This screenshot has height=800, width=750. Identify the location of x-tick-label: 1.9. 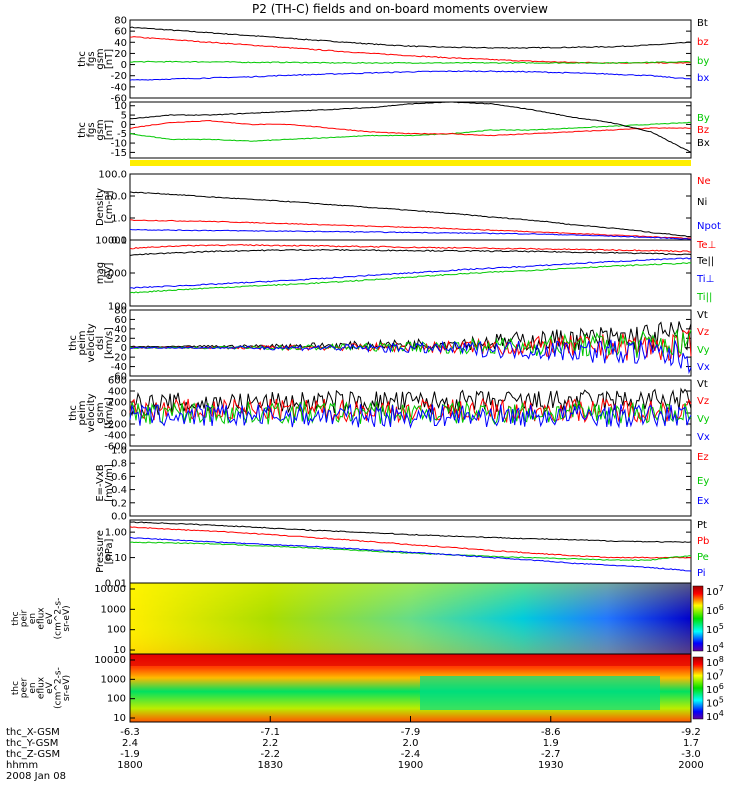
(551, 743).